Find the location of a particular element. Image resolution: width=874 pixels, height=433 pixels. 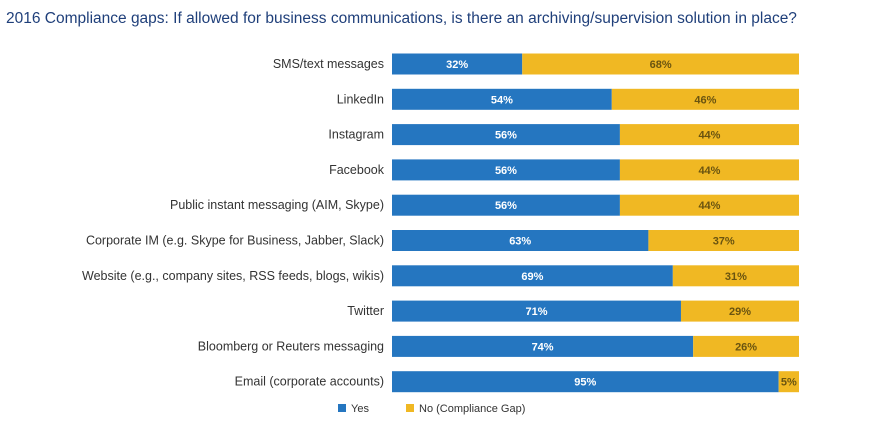

data-label-yes: 95% is located at coordinates (585, 383).